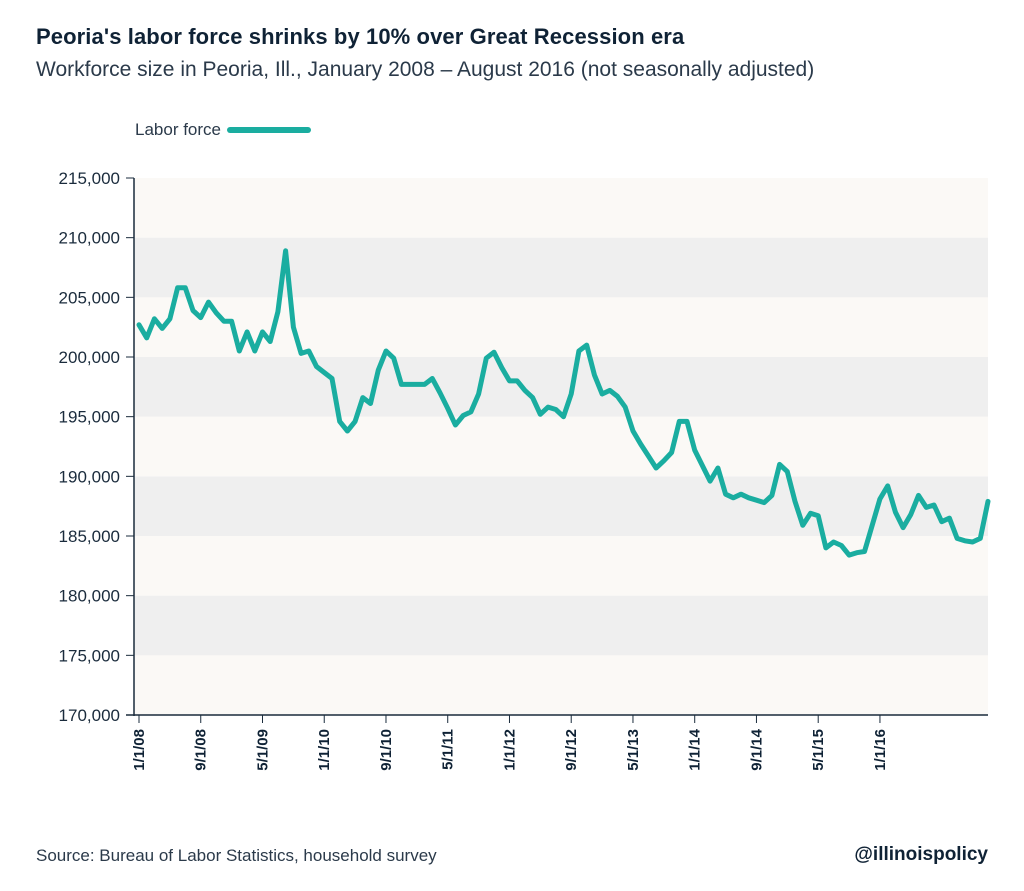 Image resolution: width=1024 pixels, height=891 pixels. What do you see at coordinates (633, 750) in the screenshot?
I see `x-tick-label: 5/1/13` at bounding box center [633, 750].